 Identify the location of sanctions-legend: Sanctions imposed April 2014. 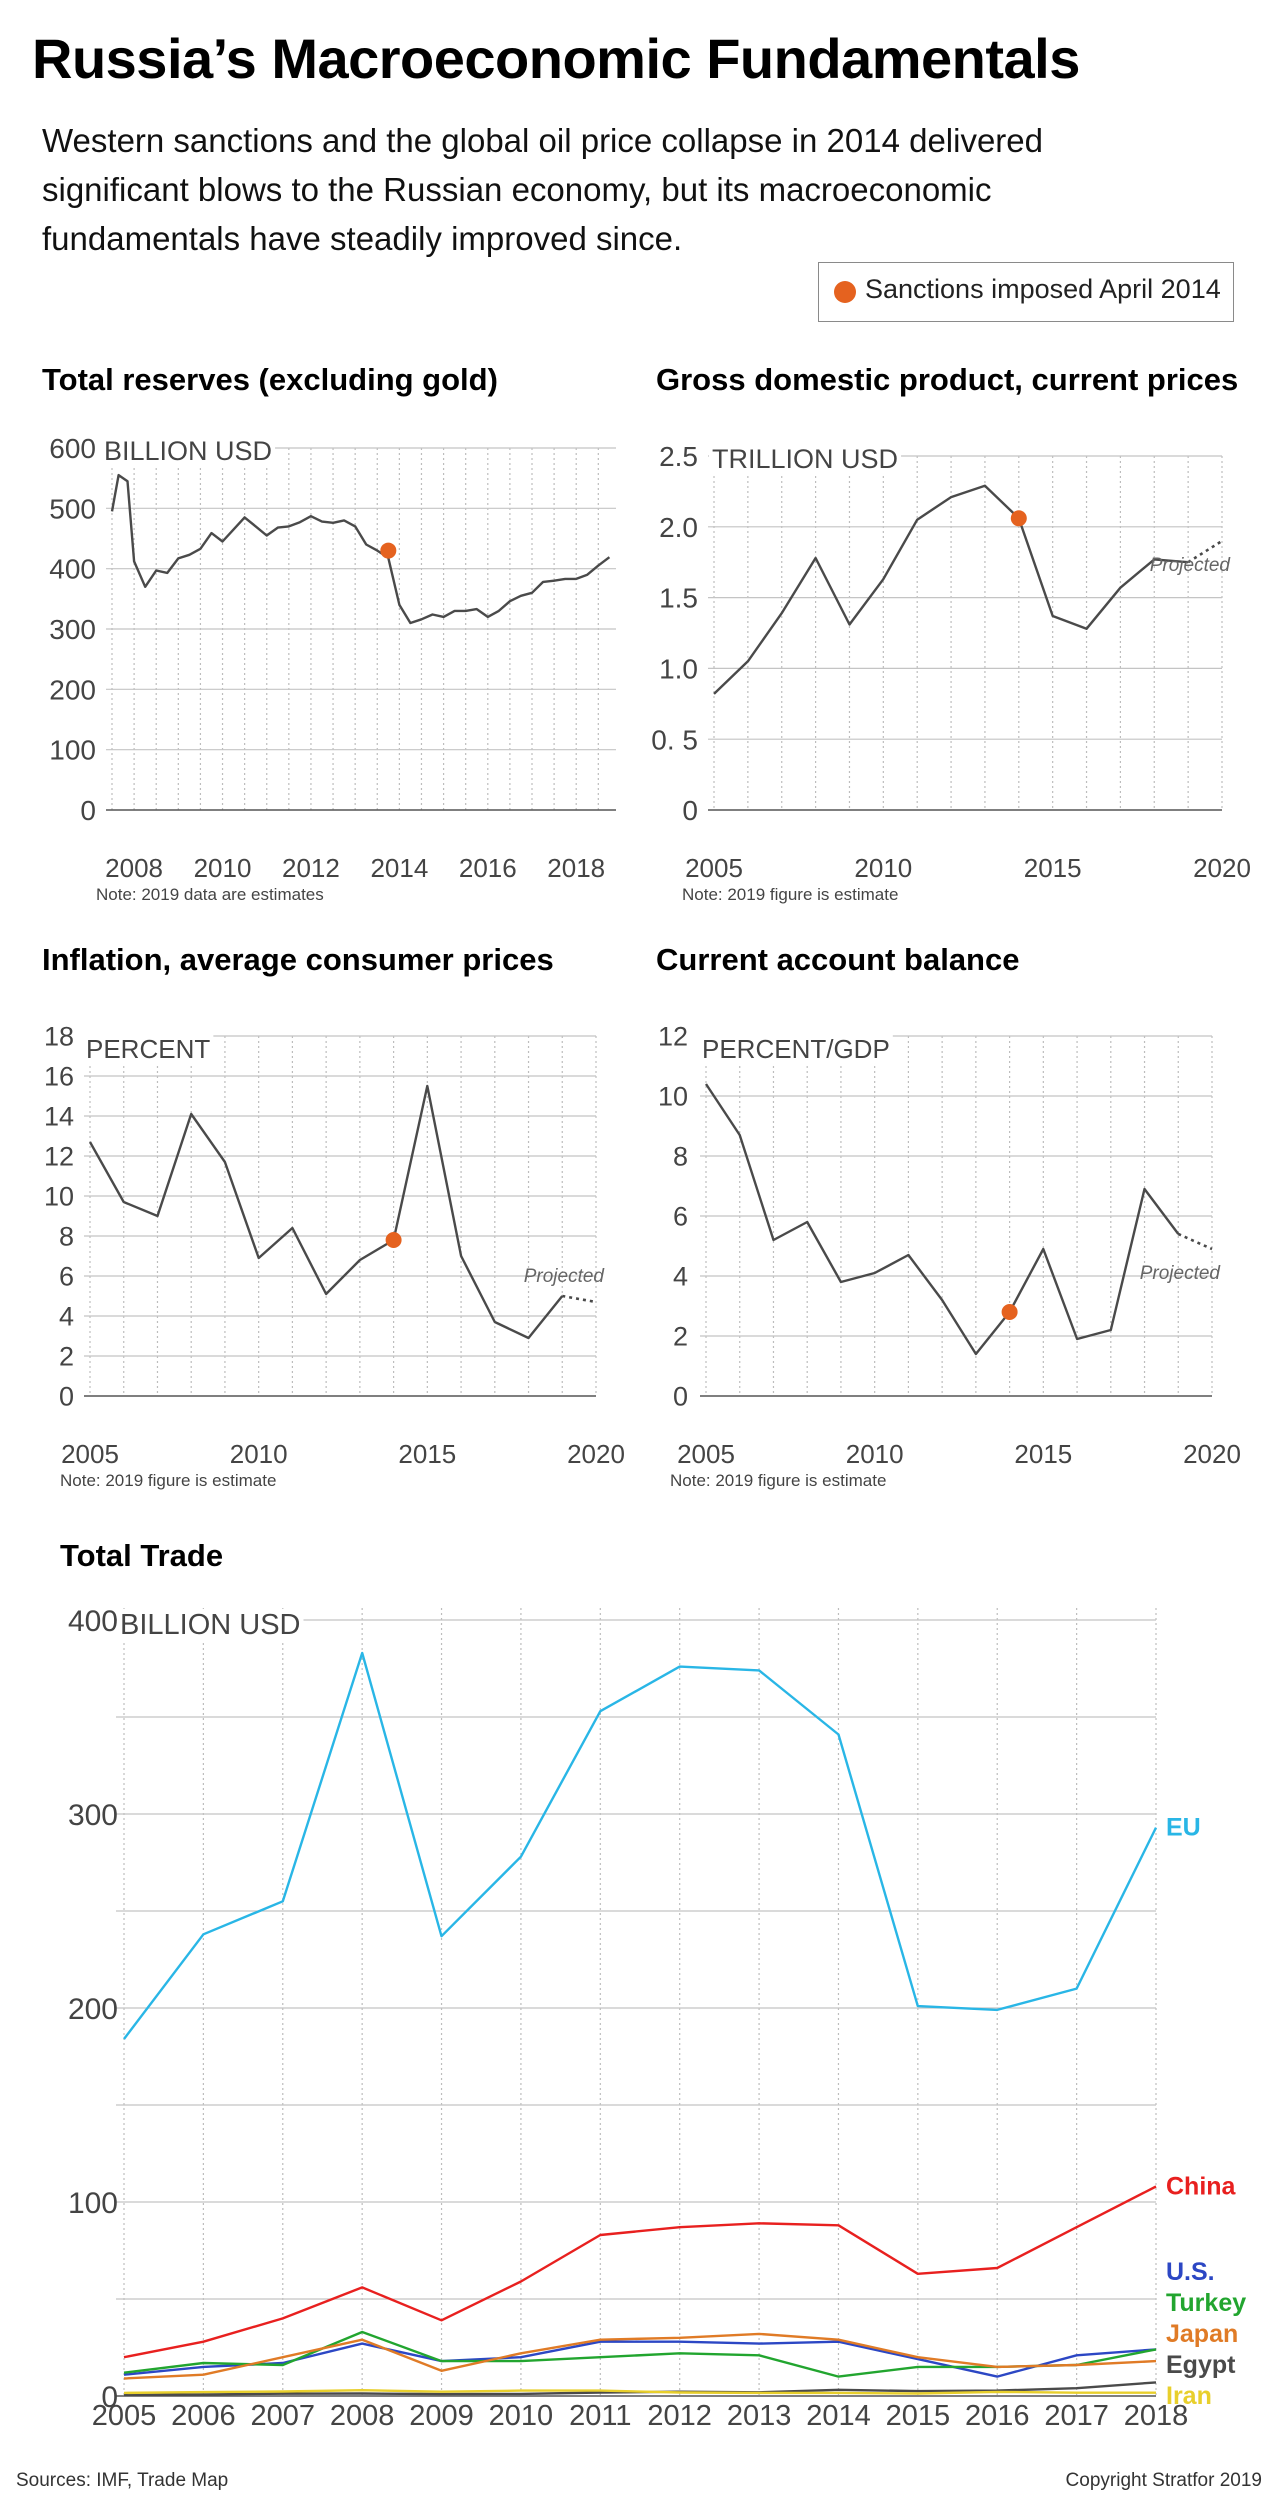
(1026, 292).